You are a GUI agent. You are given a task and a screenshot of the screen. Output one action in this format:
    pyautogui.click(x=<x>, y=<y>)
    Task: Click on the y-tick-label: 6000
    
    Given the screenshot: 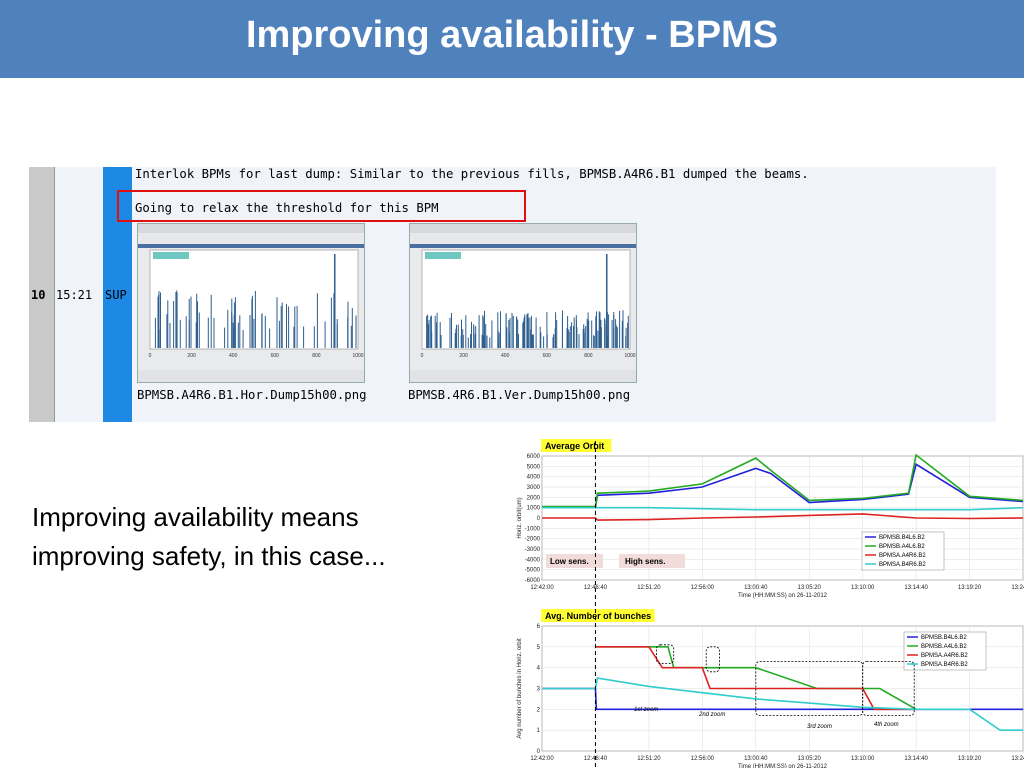 What is the action you would take?
    pyautogui.click(x=534, y=457)
    